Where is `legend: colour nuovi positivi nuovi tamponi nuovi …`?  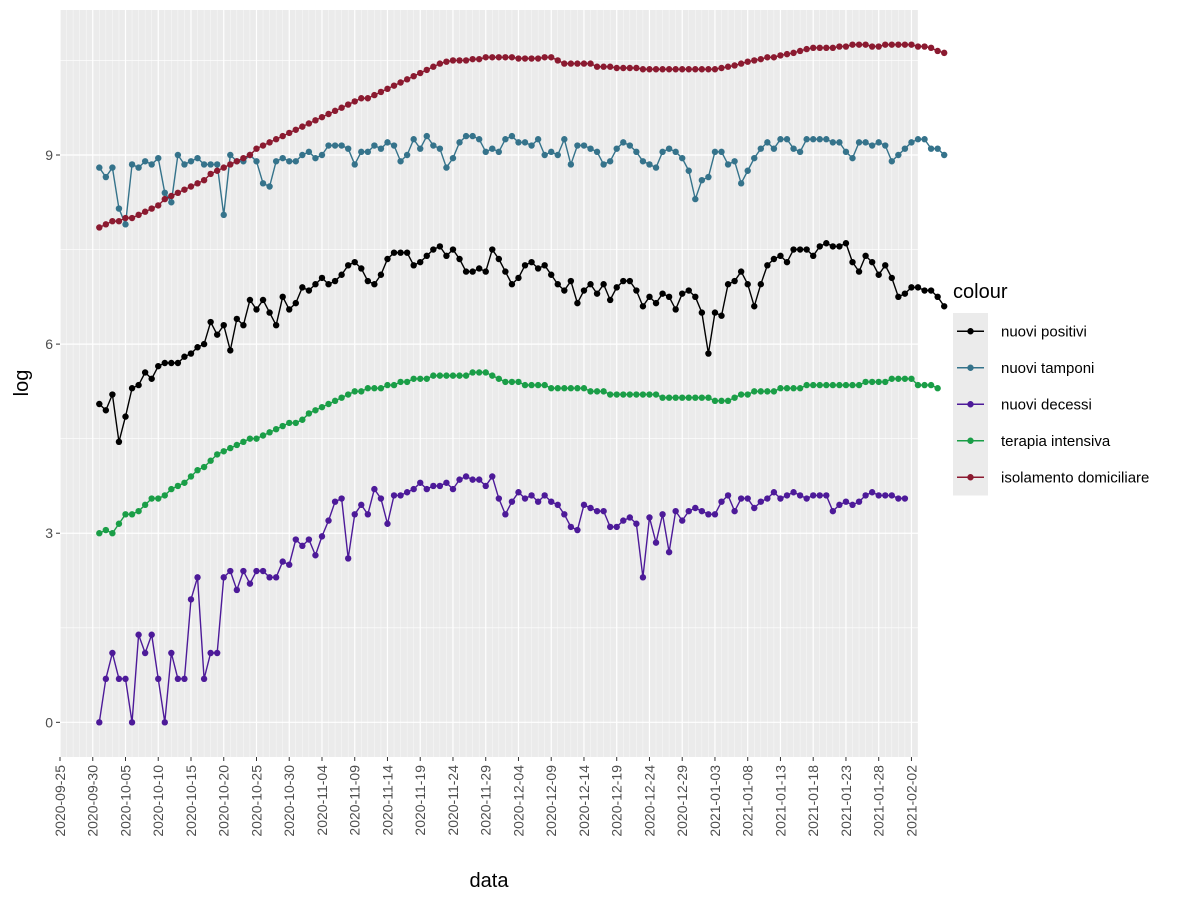
legend: colour nuovi positivi nuovi tamponi nuovi … is located at coordinates (1051, 388).